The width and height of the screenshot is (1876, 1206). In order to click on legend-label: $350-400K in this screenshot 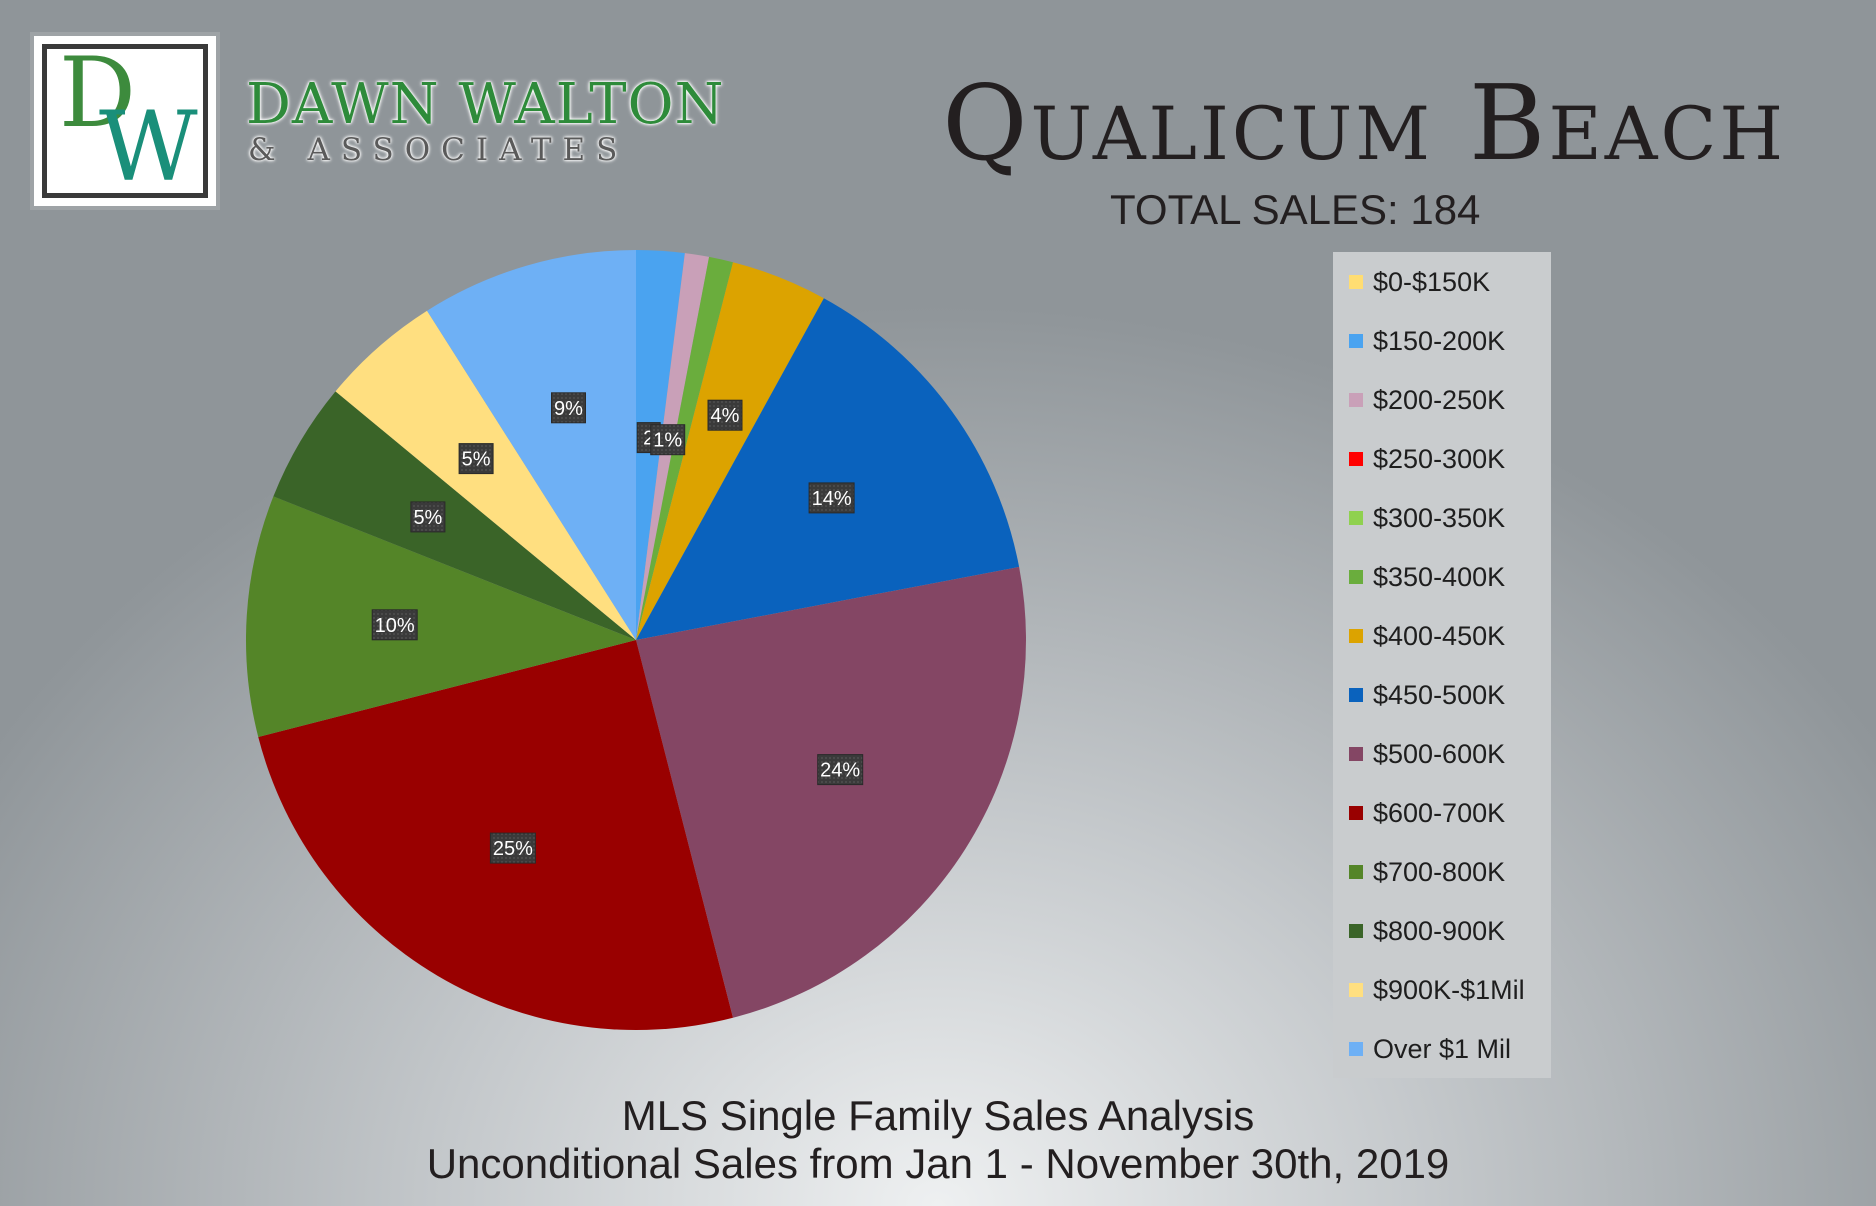, I will do `click(1439, 576)`.